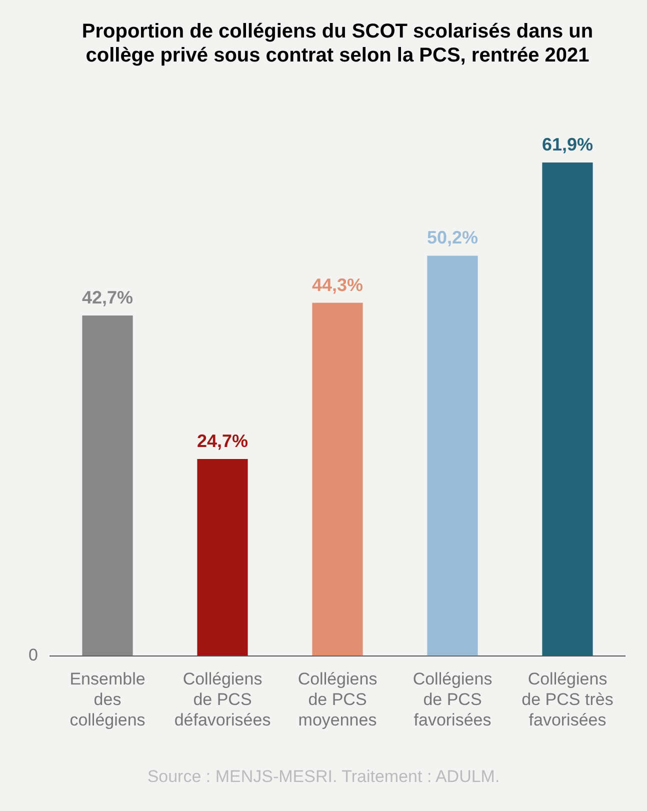 The width and height of the screenshot is (647, 811). Describe the element at coordinates (323, 777) in the screenshot. I see `source-note: Source : MENJS-MESRI. Traitement : ADULM.` at that location.